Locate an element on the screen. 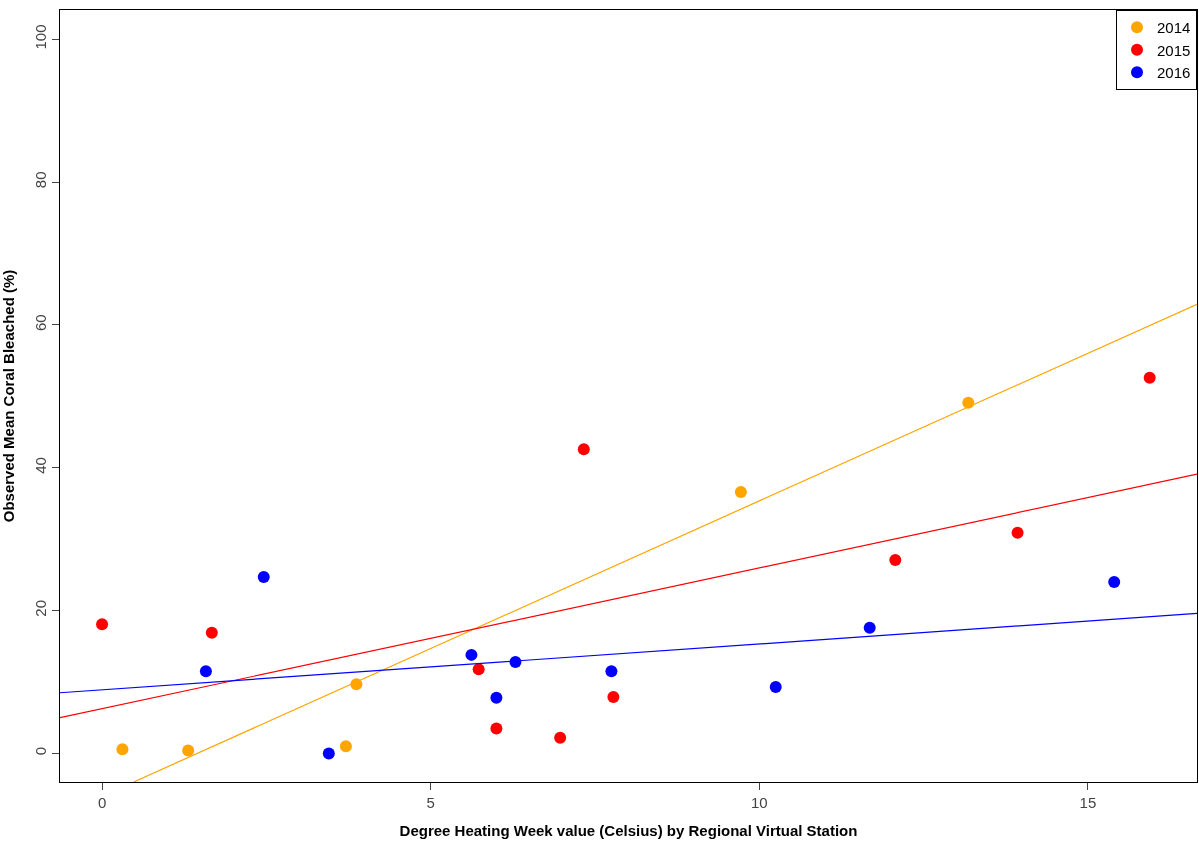 Image resolution: width=1199 pixels, height=842 pixels. legend-label: 2016 is located at coordinates (1174, 73).